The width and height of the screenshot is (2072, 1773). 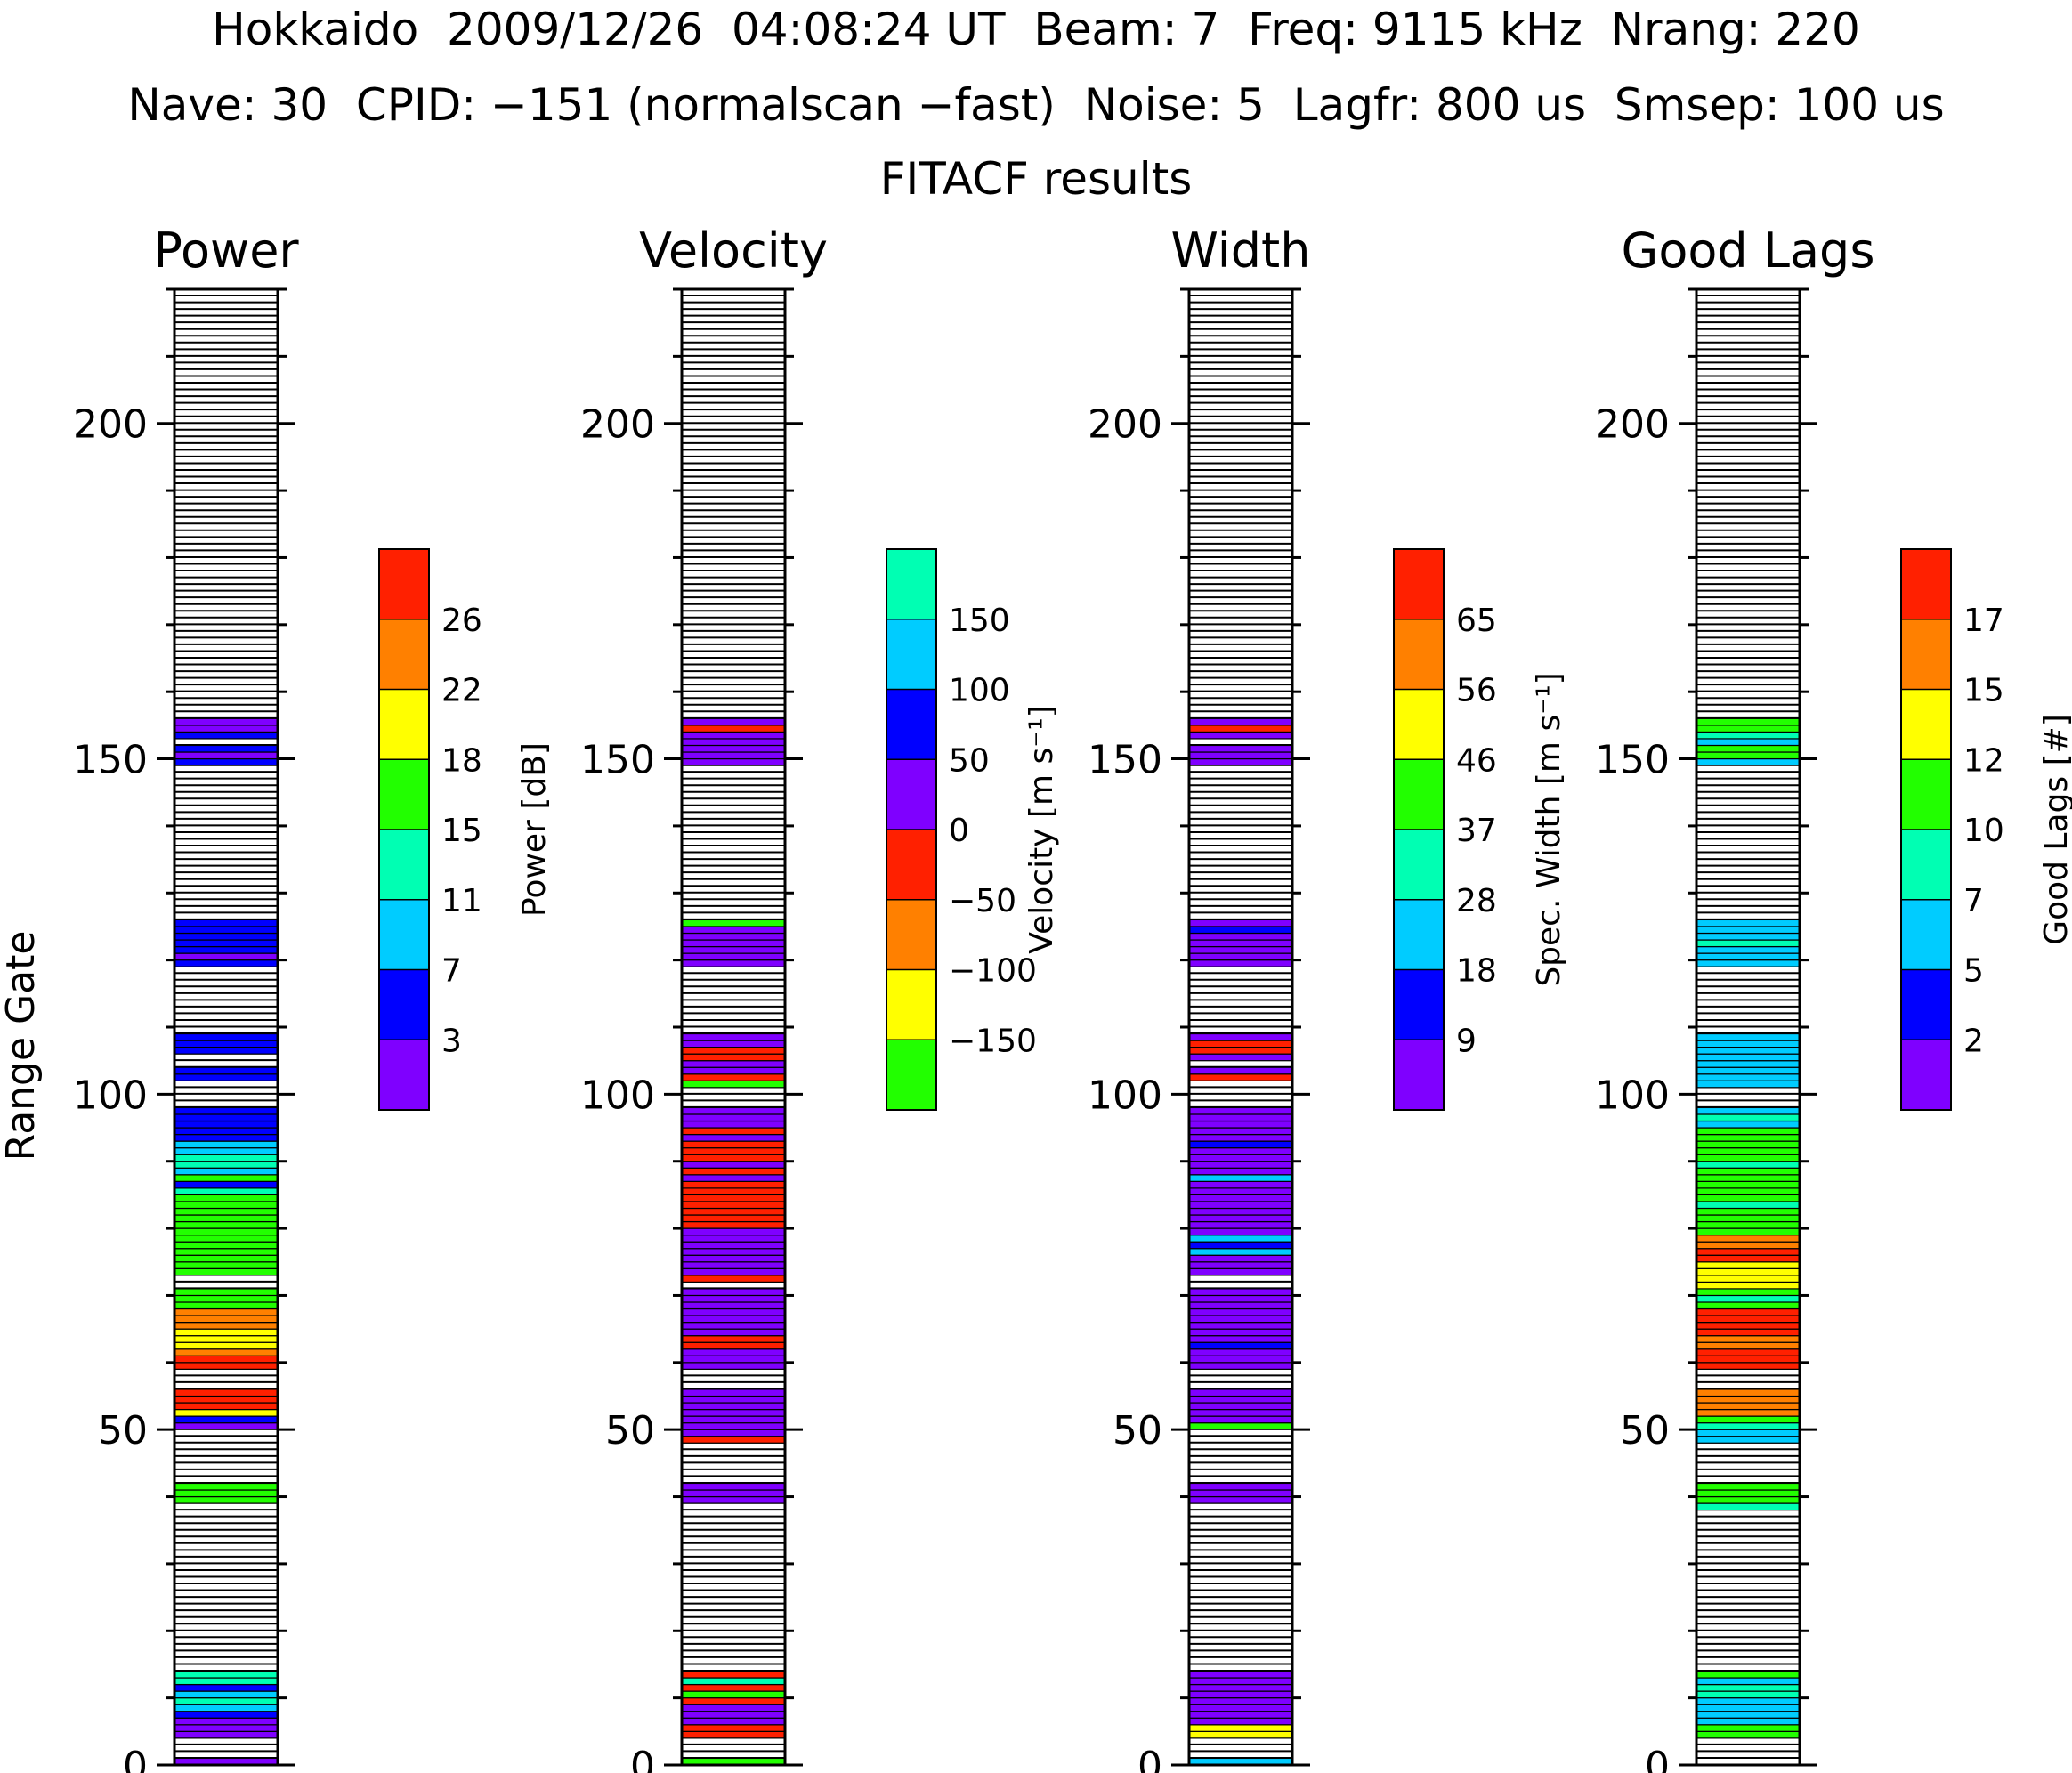 I want to click on velocity-colorbar-tick-label: 150, so click(x=979, y=621).